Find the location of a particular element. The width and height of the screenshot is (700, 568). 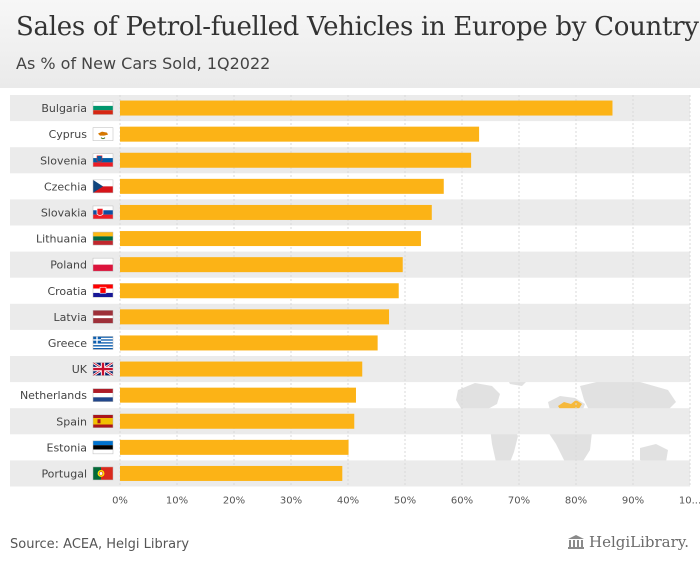

uk-flag-icon is located at coordinates (103, 369).